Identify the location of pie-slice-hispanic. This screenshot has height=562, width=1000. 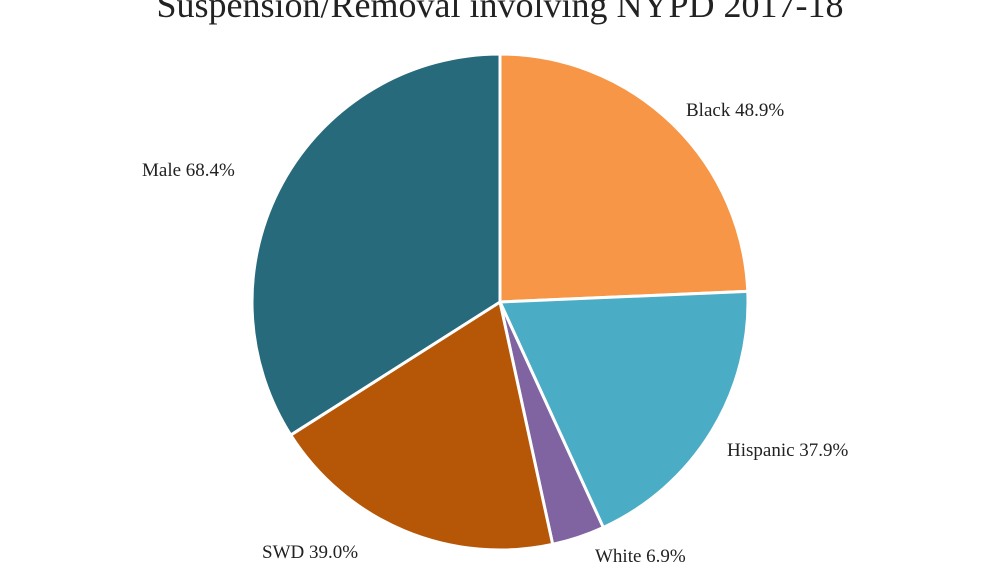
(623, 409).